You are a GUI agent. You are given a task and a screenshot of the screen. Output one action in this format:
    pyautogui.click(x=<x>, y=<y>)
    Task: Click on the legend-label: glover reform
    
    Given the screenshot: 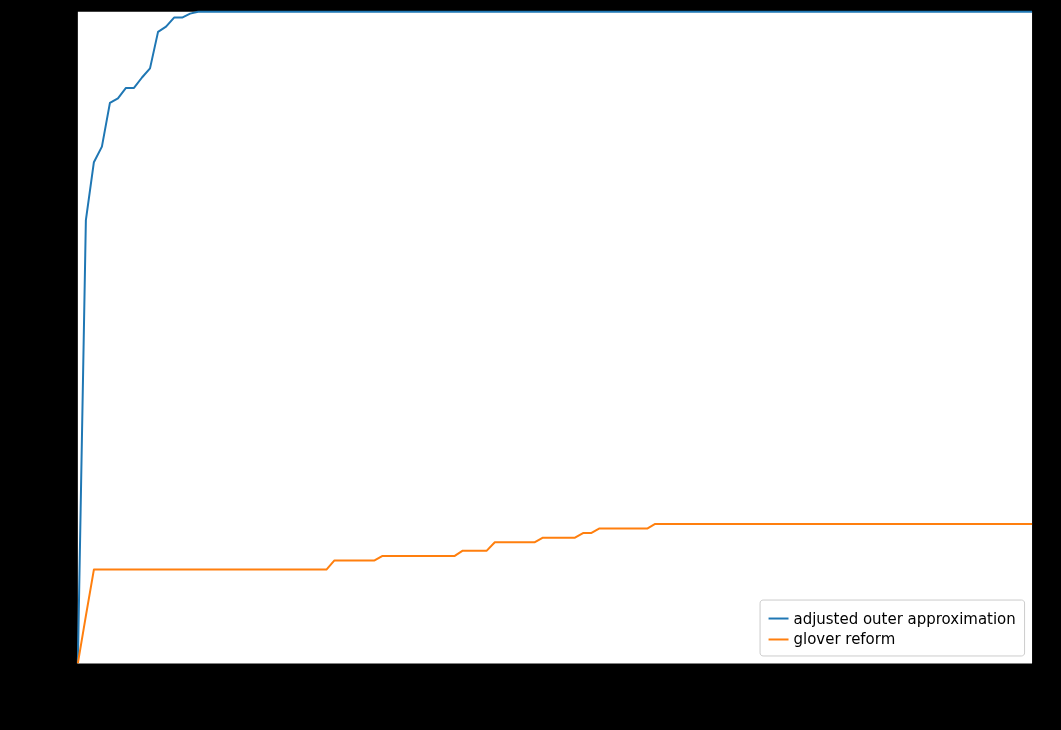 What is the action you would take?
    pyautogui.click(x=844, y=639)
    